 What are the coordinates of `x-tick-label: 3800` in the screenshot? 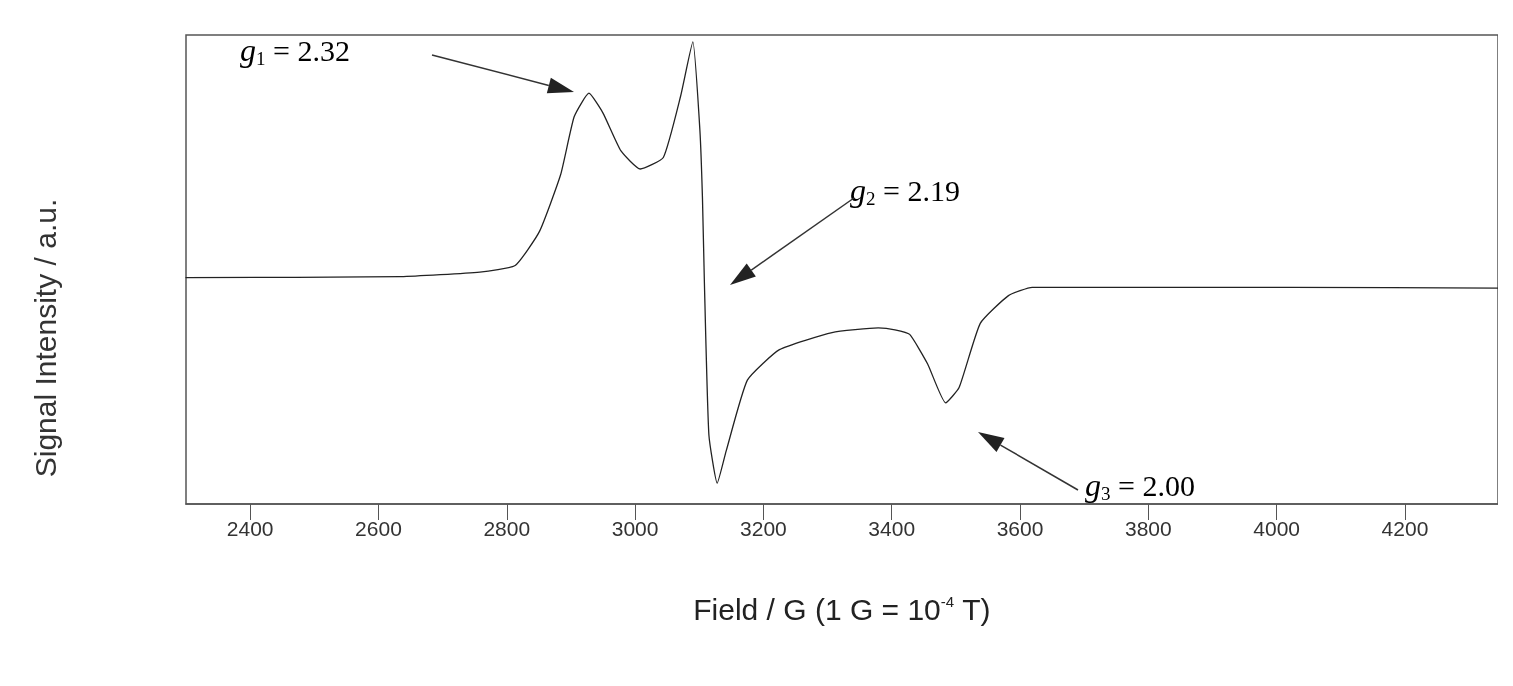 It's located at (1148, 528).